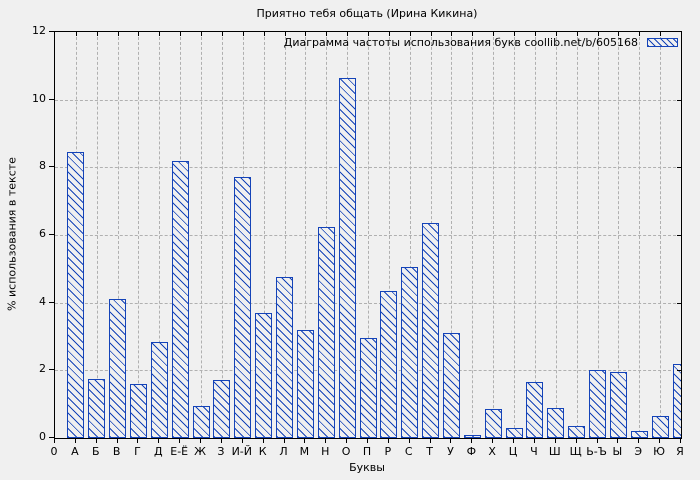 Image resolution: width=700 pixels, height=480 pixels. What do you see at coordinates (138, 410) in the screenshot?
I see `bar-Г` at bounding box center [138, 410].